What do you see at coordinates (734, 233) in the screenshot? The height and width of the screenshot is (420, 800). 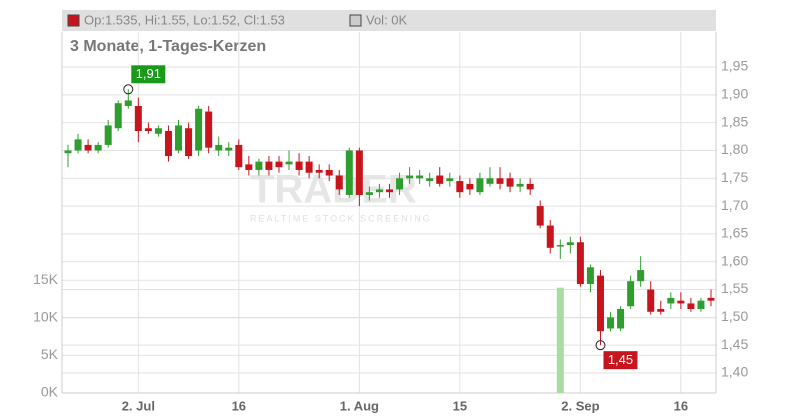 I see `y-tick-label: 1,65` at bounding box center [734, 233].